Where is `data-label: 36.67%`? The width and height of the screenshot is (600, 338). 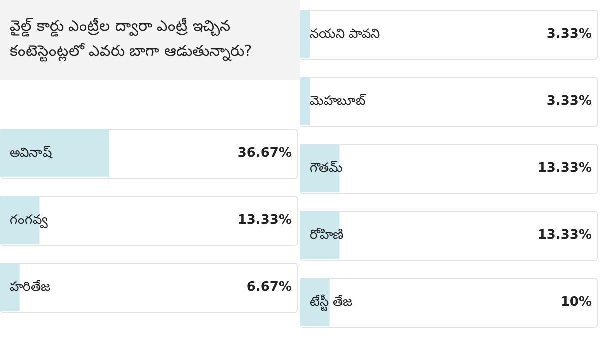 data-label: 36.67% is located at coordinates (265, 153).